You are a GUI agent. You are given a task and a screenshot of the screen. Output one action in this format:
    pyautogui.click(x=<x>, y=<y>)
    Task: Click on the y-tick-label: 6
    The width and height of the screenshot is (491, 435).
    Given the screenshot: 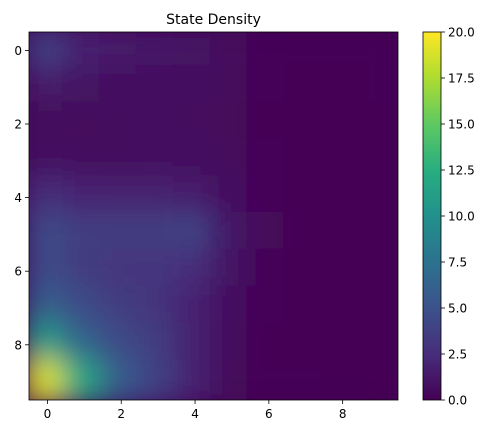 What is the action you would take?
    pyautogui.click(x=18, y=272)
    